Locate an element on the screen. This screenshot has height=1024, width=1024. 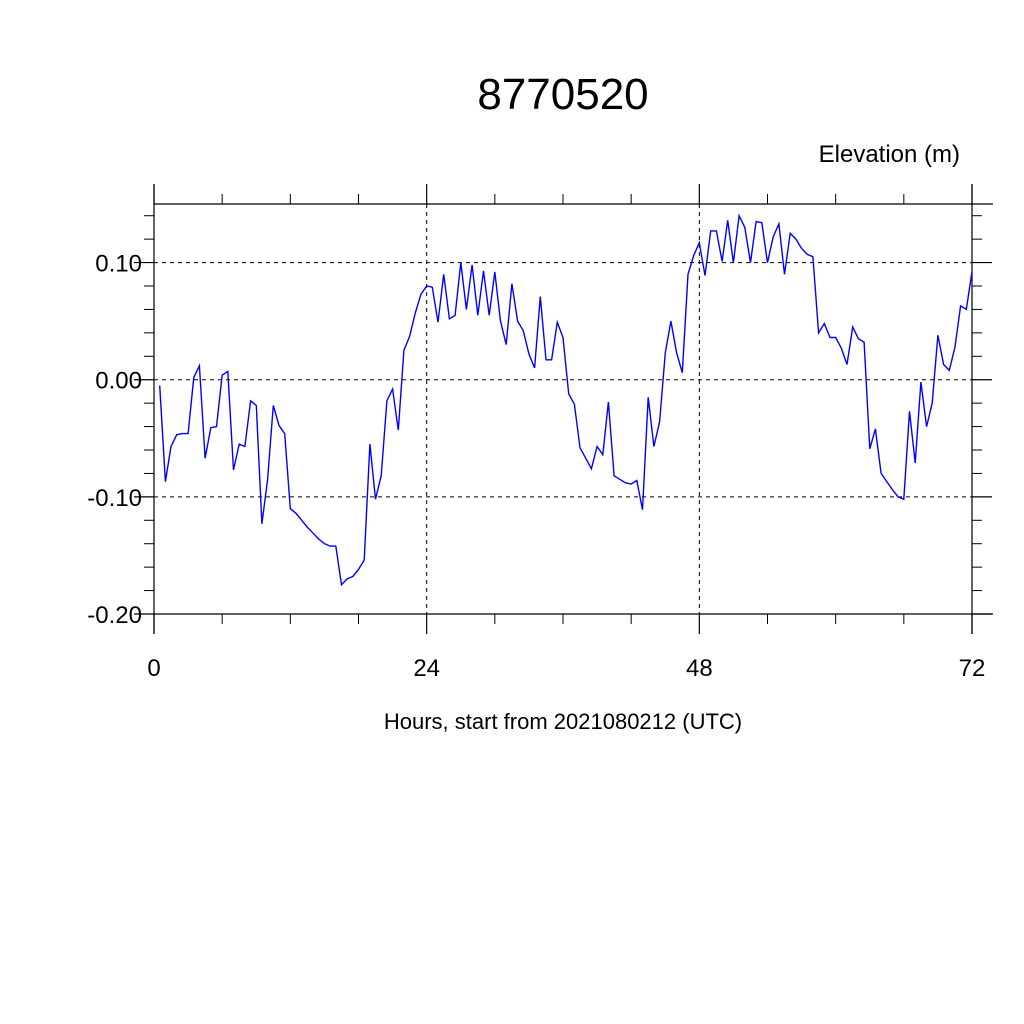
y-axis-label: Elevation (m) is located at coordinates (889, 154).